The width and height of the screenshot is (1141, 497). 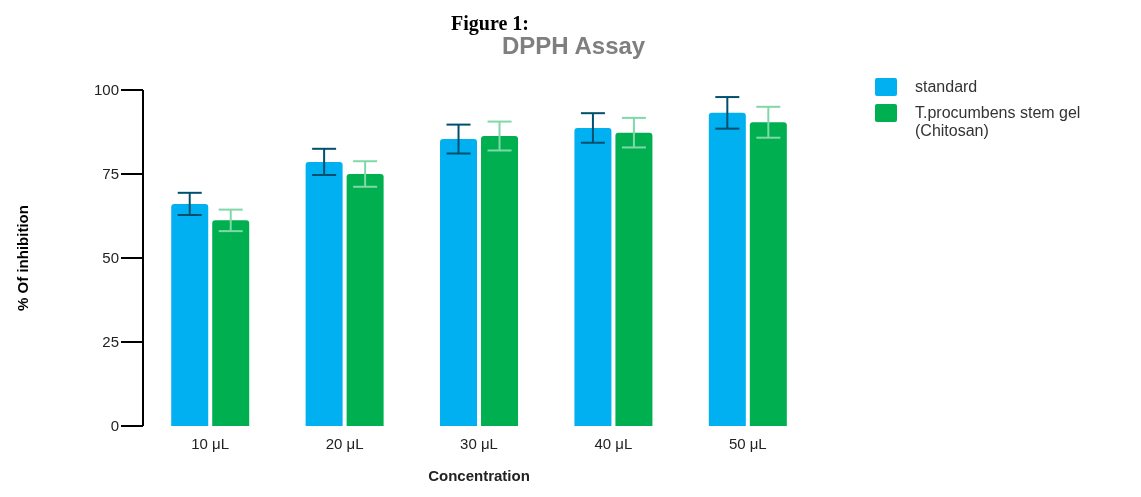 What do you see at coordinates (110, 342) in the screenshot?
I see `y-tick-label: 25` at bounding box center [110, 342].